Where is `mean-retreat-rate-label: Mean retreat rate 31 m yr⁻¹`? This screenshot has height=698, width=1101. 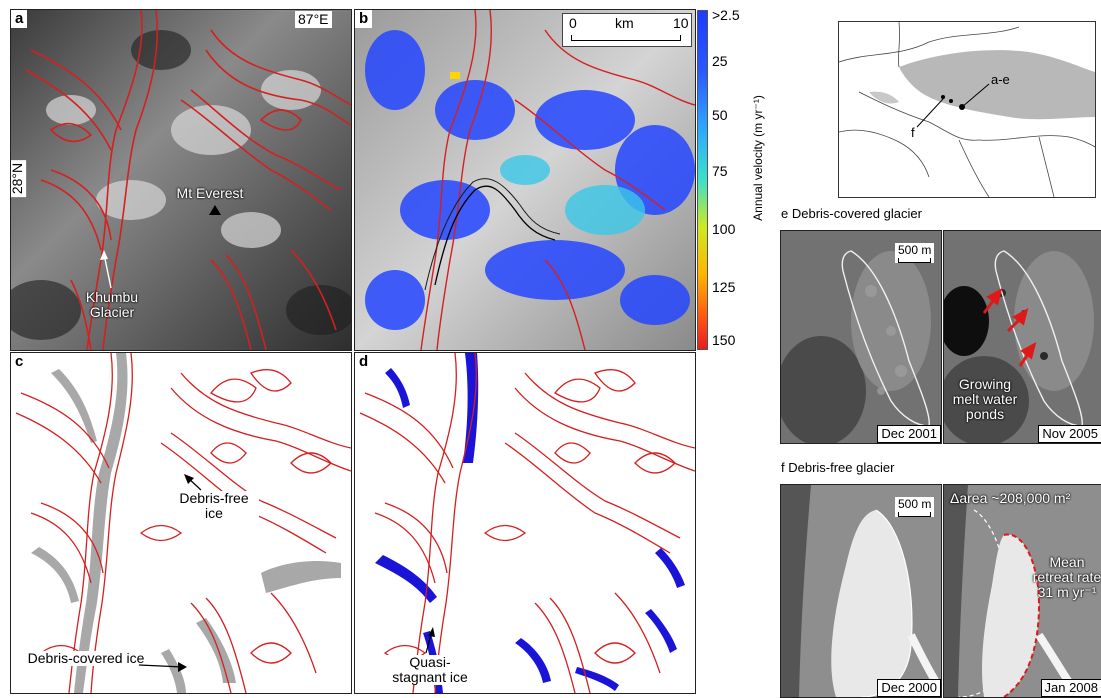 mean-retreat-rate-label: Mean retreat rate 31 m yr⁻¹ is located at coordinates (1066, 577).